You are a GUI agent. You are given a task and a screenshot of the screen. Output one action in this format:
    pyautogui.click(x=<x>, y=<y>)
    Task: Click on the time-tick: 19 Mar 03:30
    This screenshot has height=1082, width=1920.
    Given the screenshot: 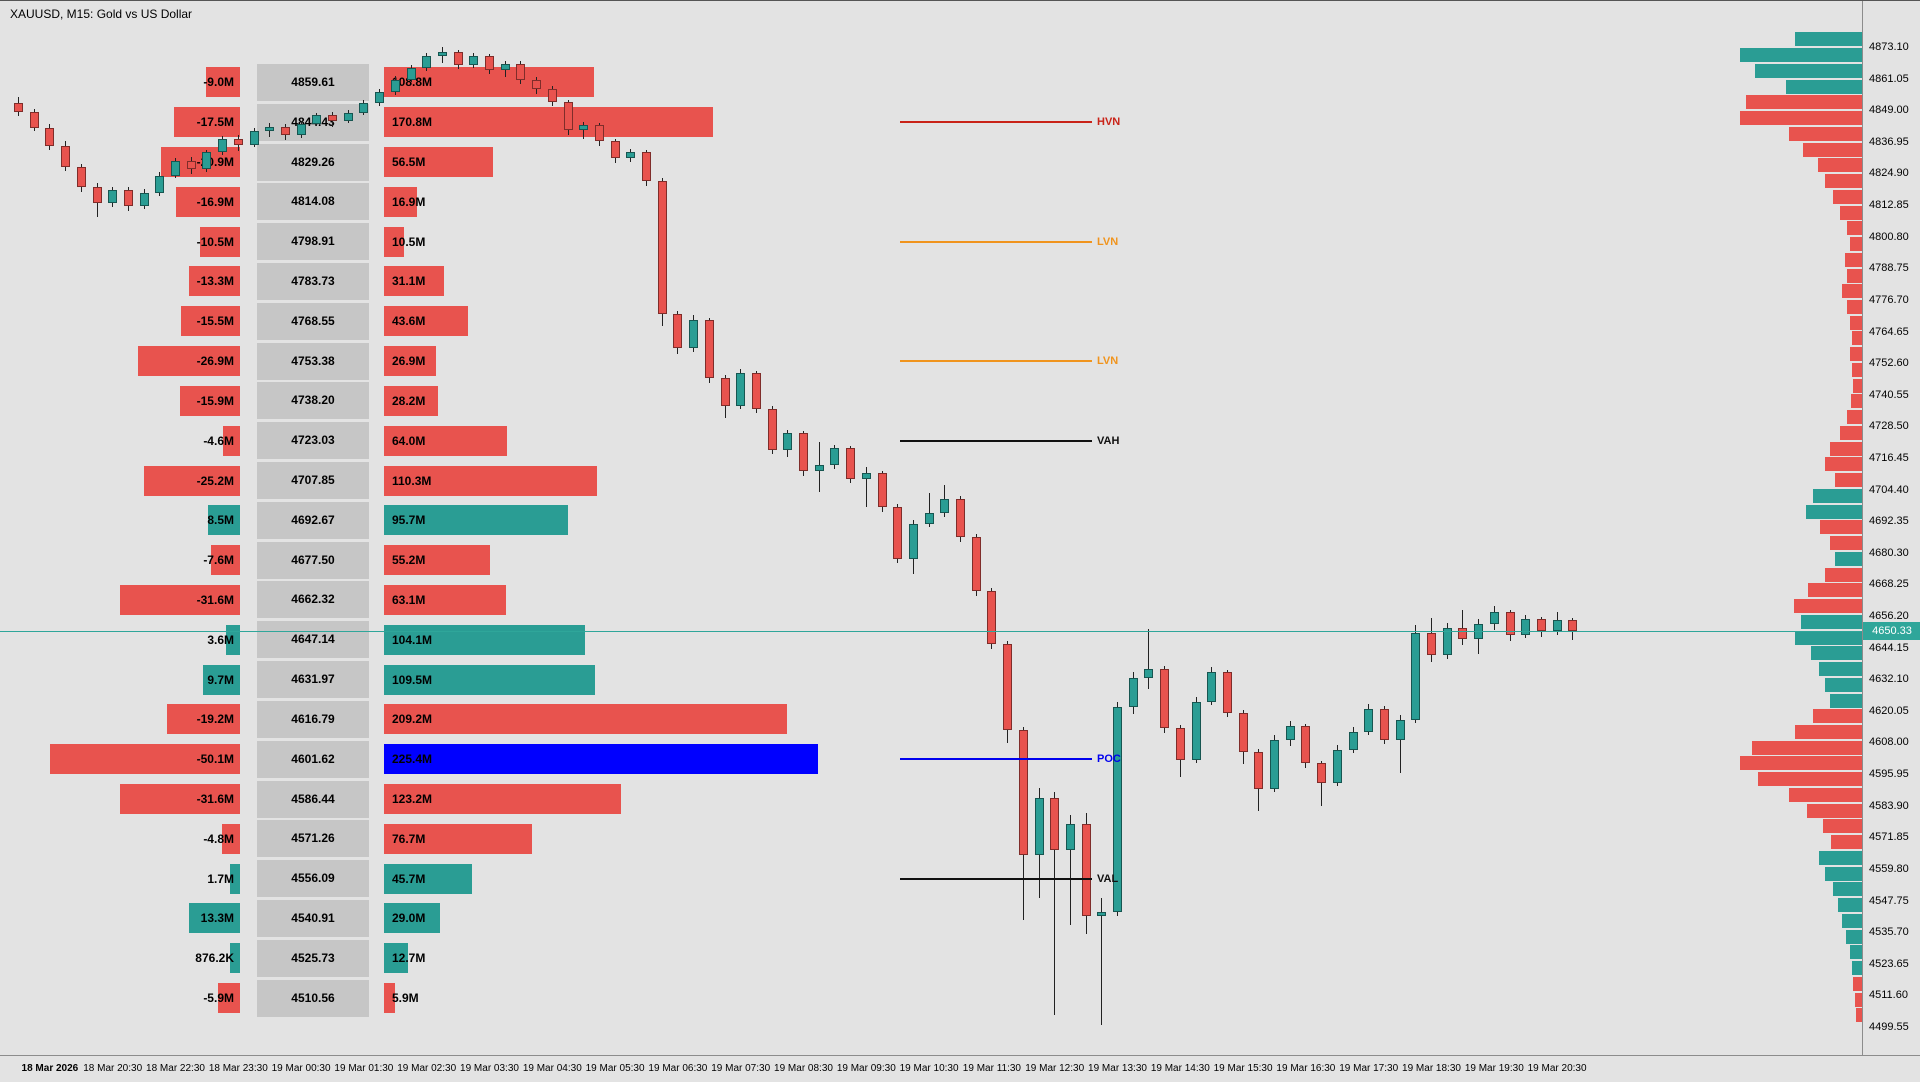 What is the action you would take?
    pyautogui.click(x=489, y=1068)
    